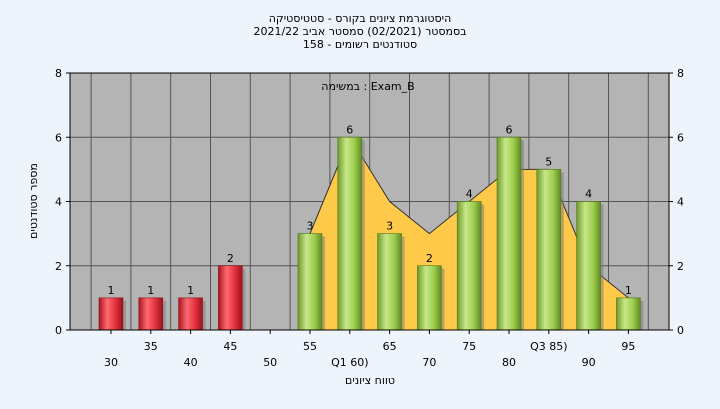  What do you see at coordinates (469, 346) in the screenshot?
I see `x-tick-label: 75` at bounding box center [469, 346].